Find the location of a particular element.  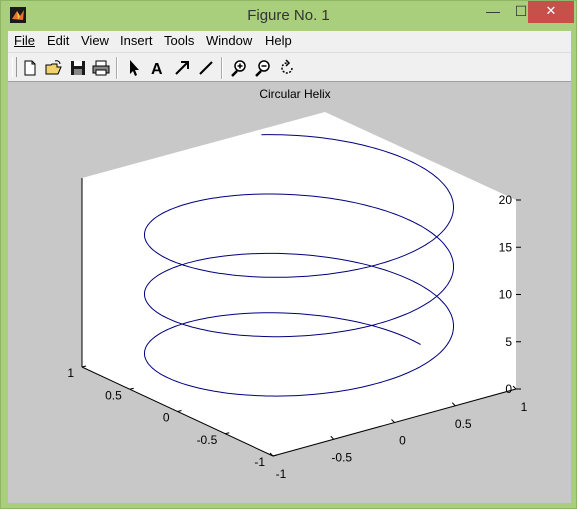

new-figure-icon is located at coordinates (30, 68).